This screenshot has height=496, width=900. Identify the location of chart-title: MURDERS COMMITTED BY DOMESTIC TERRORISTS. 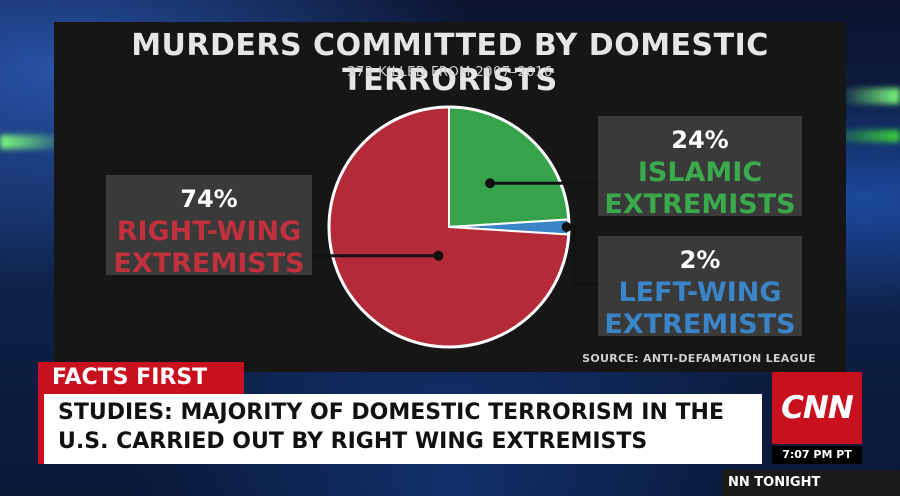
(450, 63).